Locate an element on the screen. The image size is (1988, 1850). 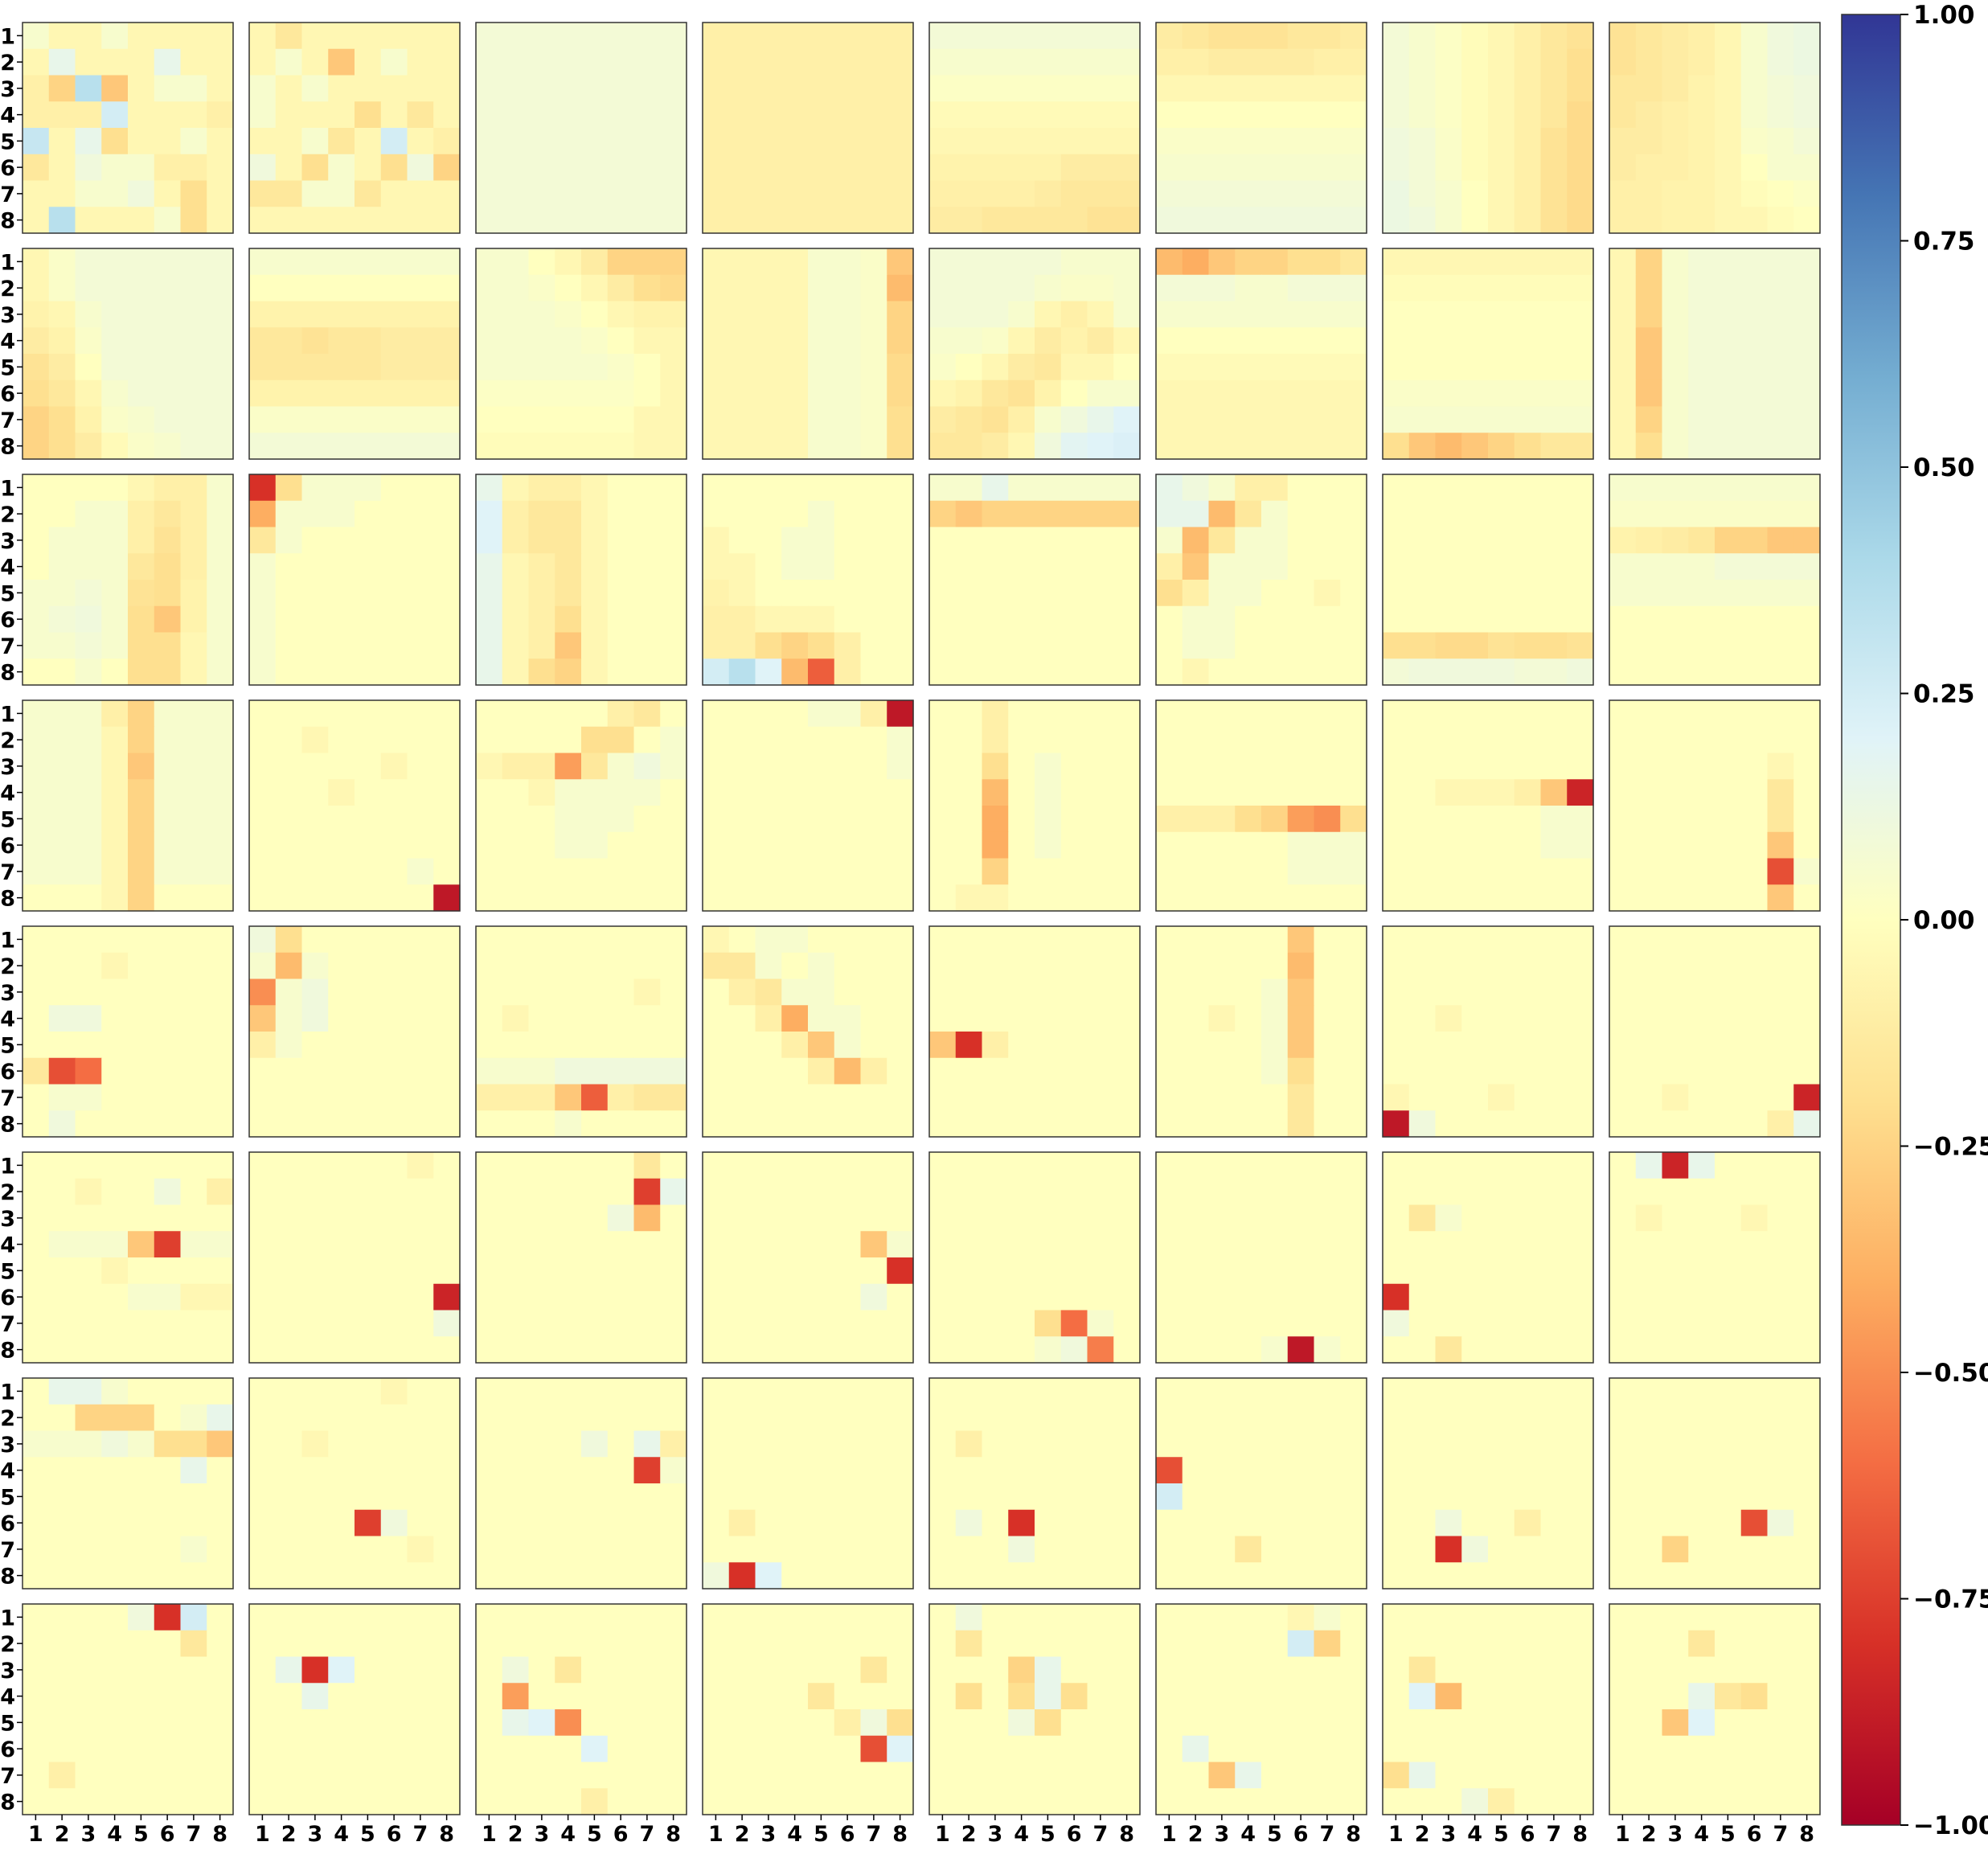
row-tick-label: 7 is located at coordinates (8, 420).